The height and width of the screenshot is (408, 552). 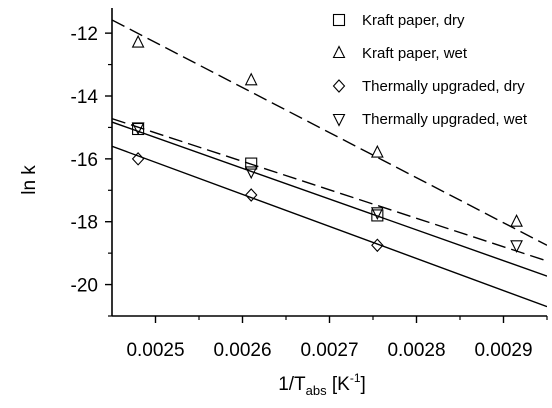 What do you see at coordinates (363, 384) in the screenshot?
I see `x-axis-label-unit-close: ]` at bounding box center [363, 384].